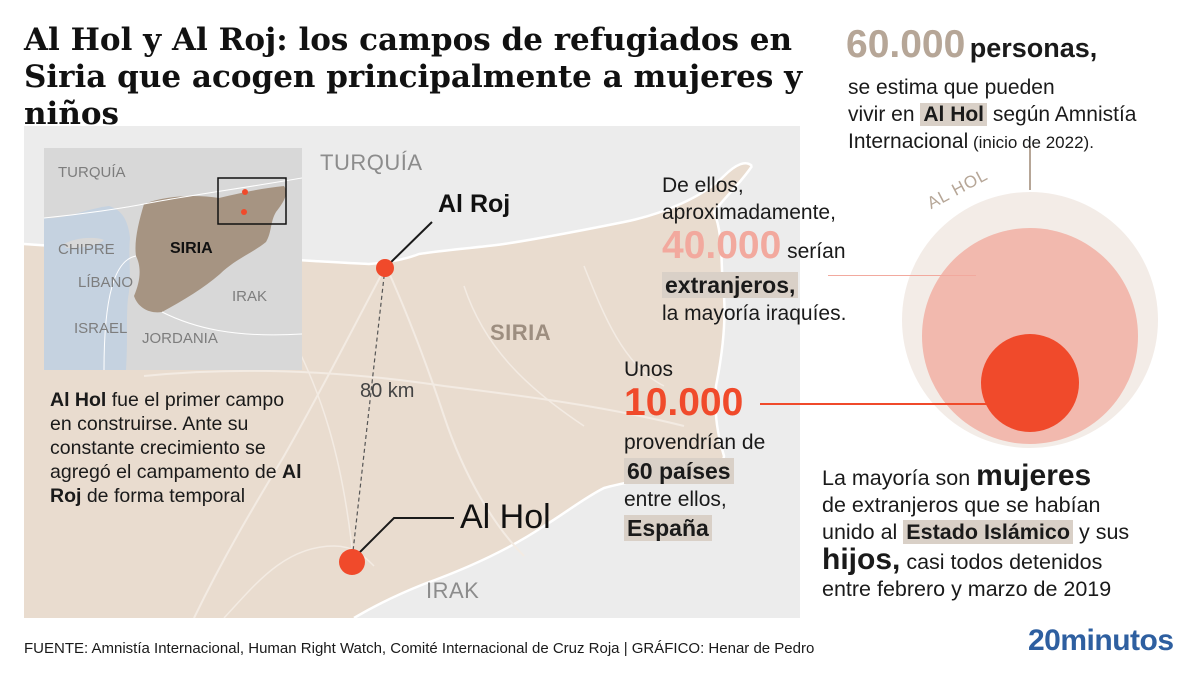  I want to click on inset-svg, so click(173, 273).